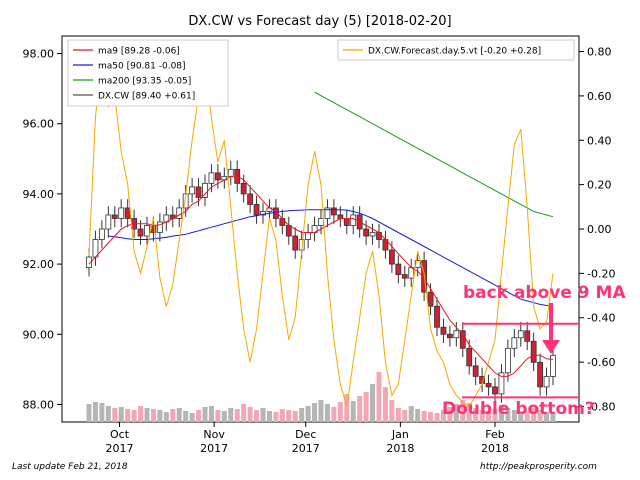  What do you see at coordinates (494, 434) in the screenshot?
I see `x-axis-month-label: Feb` at bounding box center [494, 434].